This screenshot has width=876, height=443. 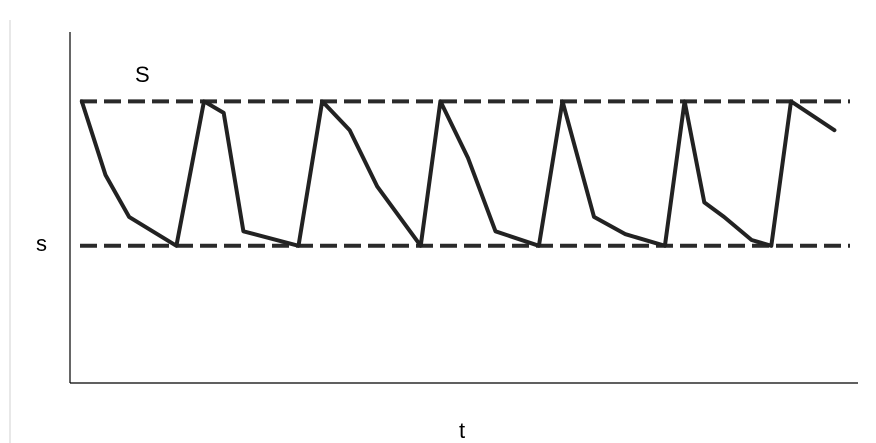 What do you see at coordinates (462, 430) in the screenshot?
I see `x-axis-label: t` at bounding box center [462, 430].